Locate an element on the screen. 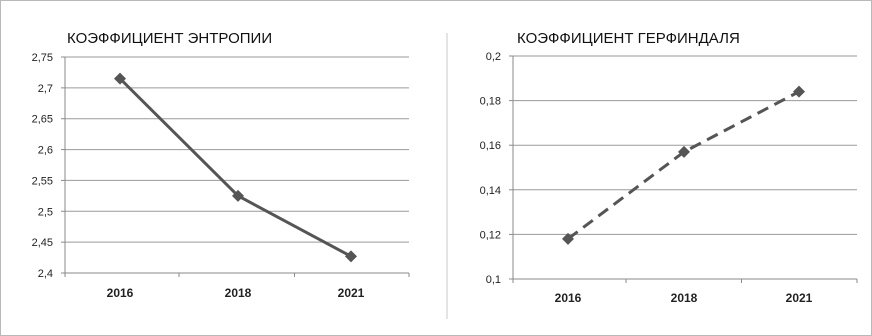 The width and height of the screenshot is (872, 336). y-tick-label: 0,16 is located at coordinates (490, 146).